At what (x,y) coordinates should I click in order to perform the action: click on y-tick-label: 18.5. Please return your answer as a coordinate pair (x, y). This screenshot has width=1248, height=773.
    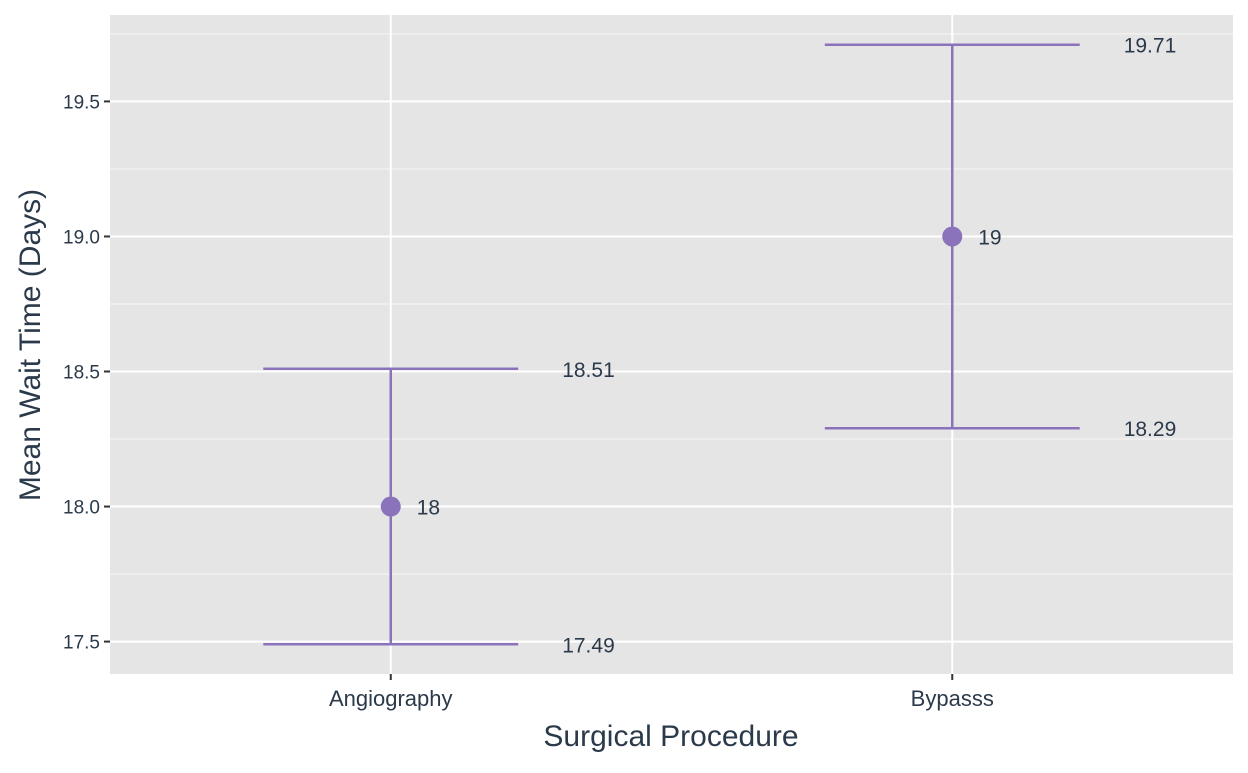
    Looking at the image, I should click on (81, 373).